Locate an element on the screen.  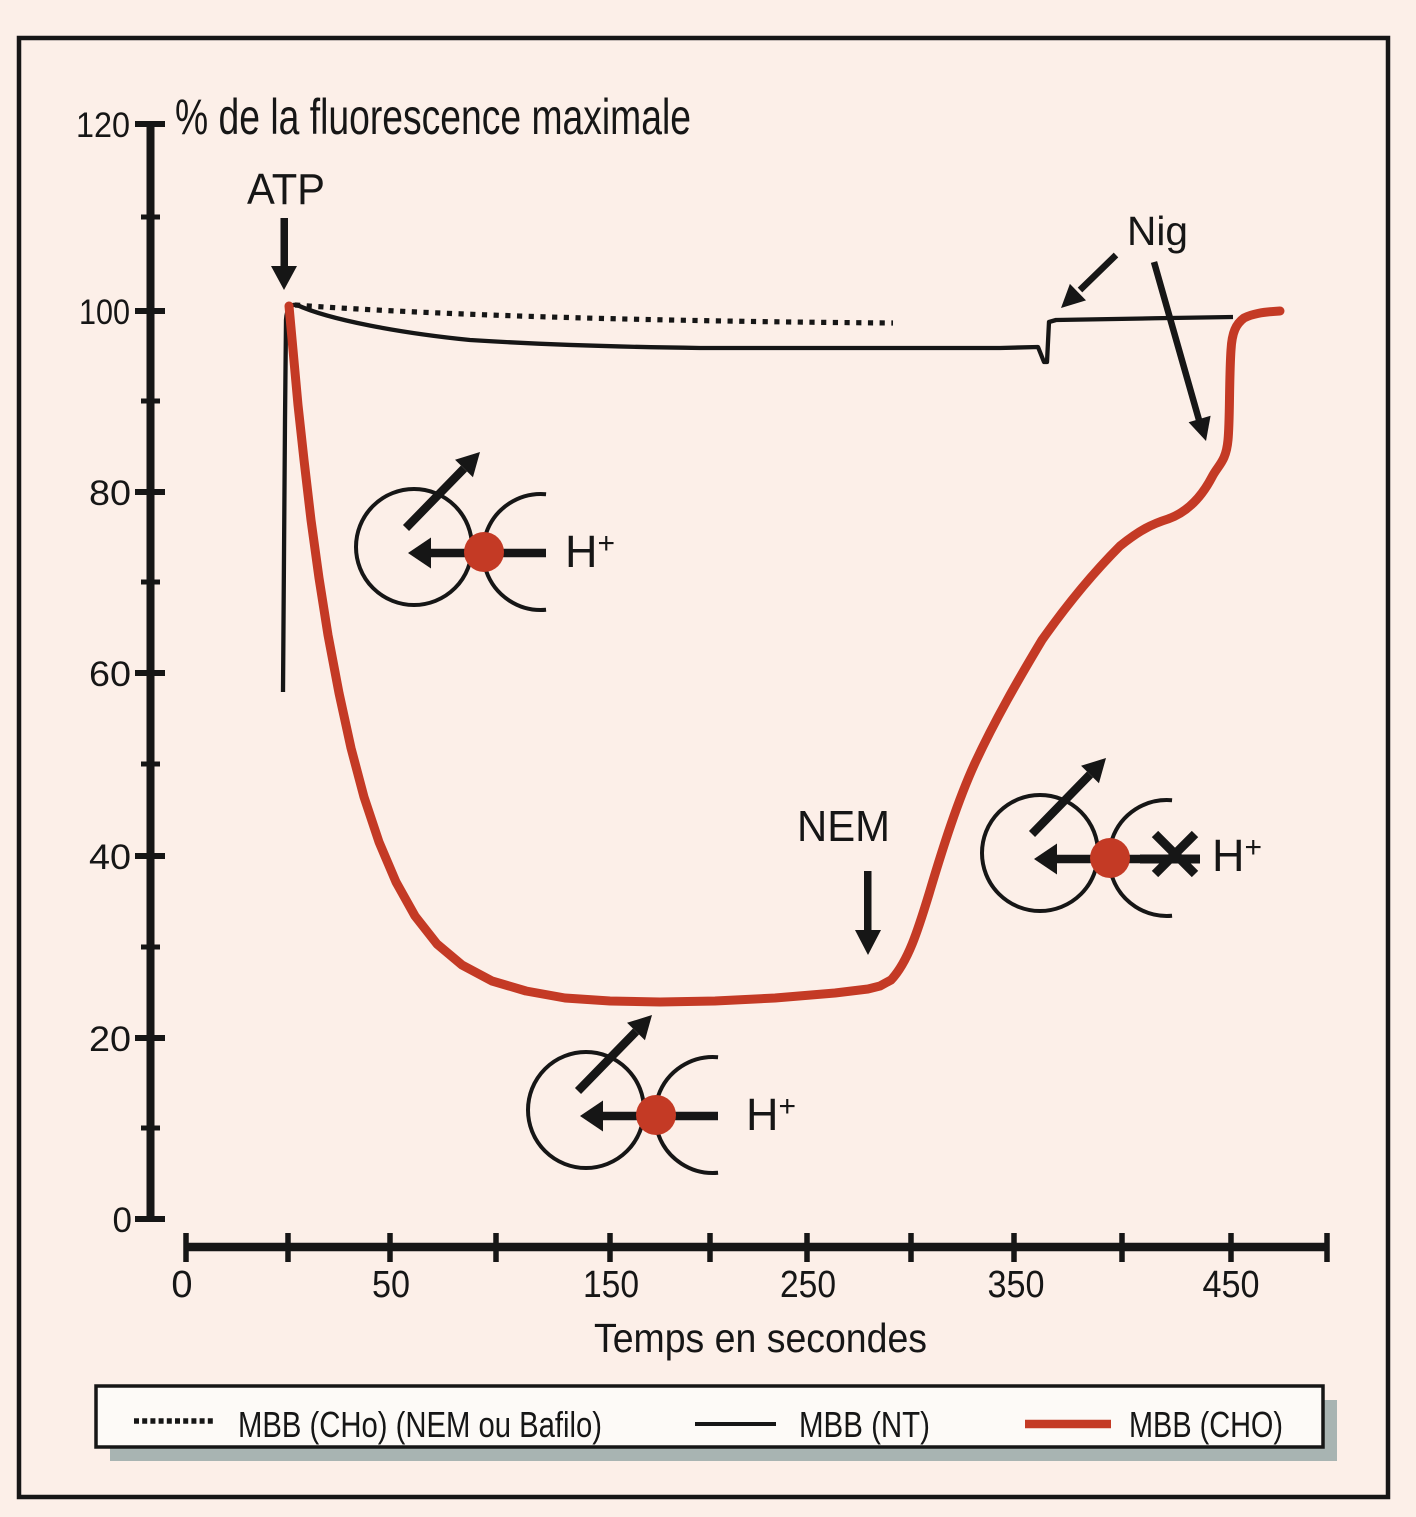
svg-text: 150 is located at coordinates (611, 1285).